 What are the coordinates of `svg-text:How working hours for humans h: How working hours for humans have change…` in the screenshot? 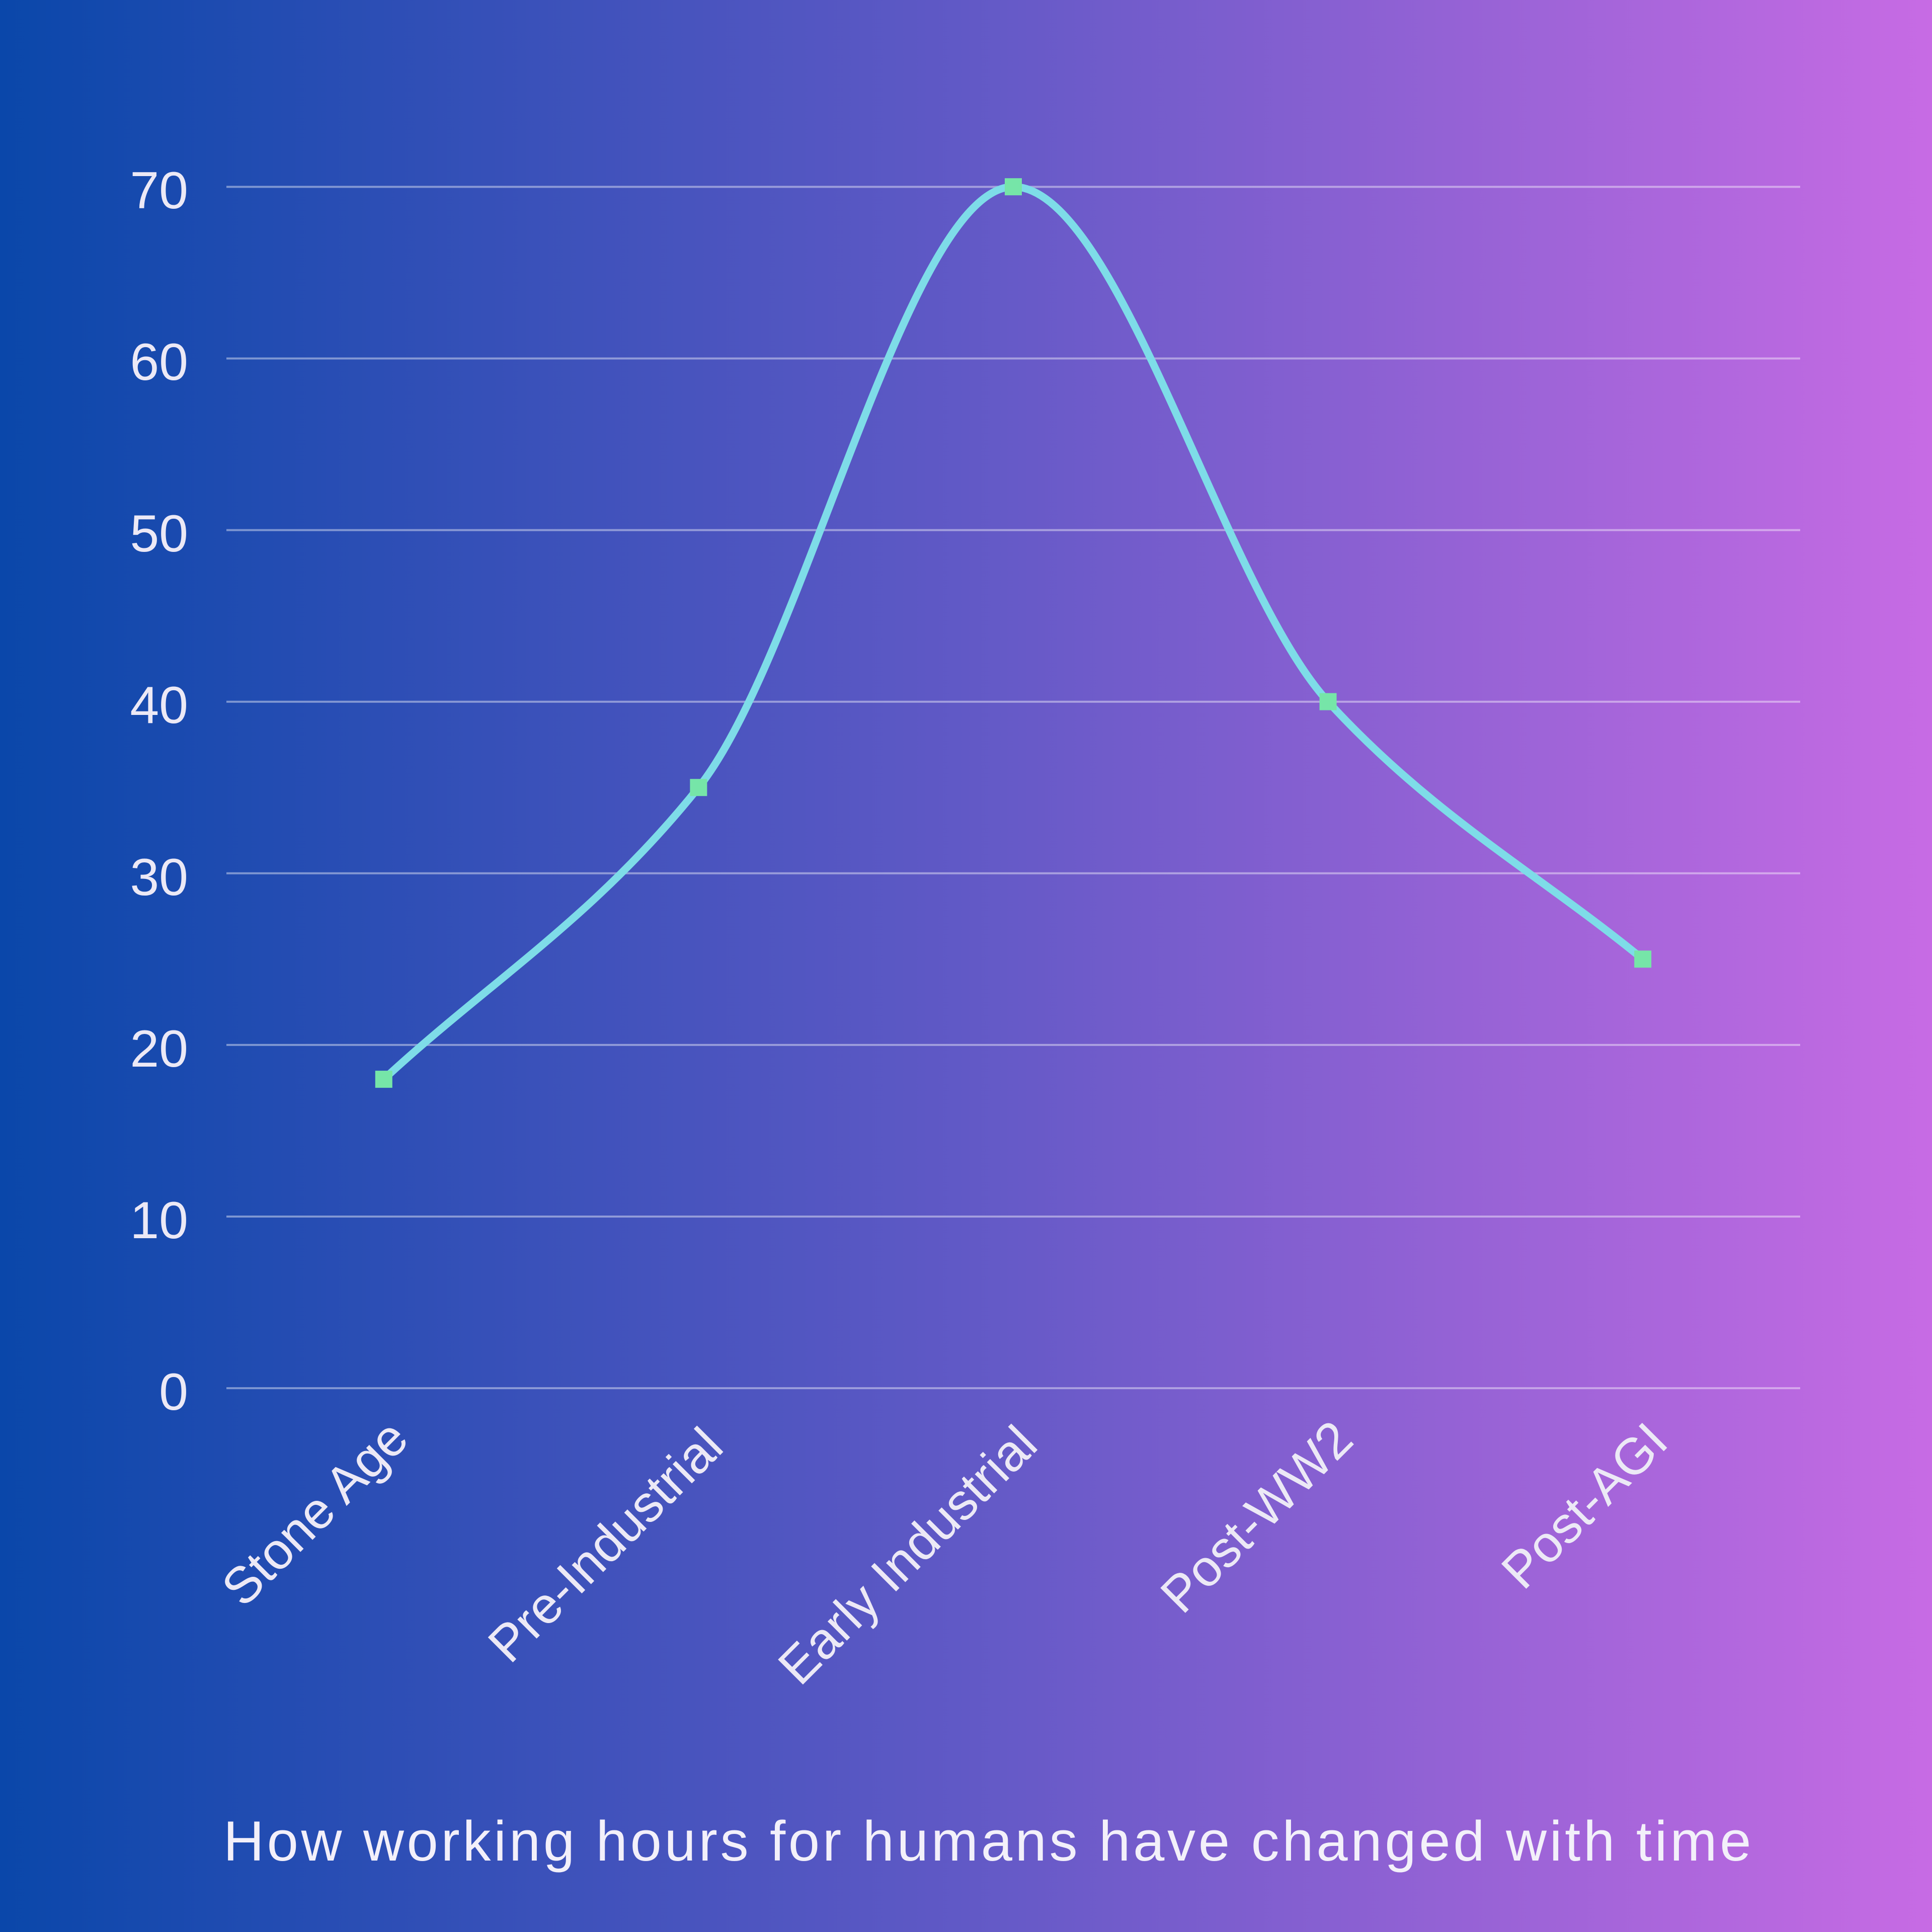 It's located at (989, 1842).